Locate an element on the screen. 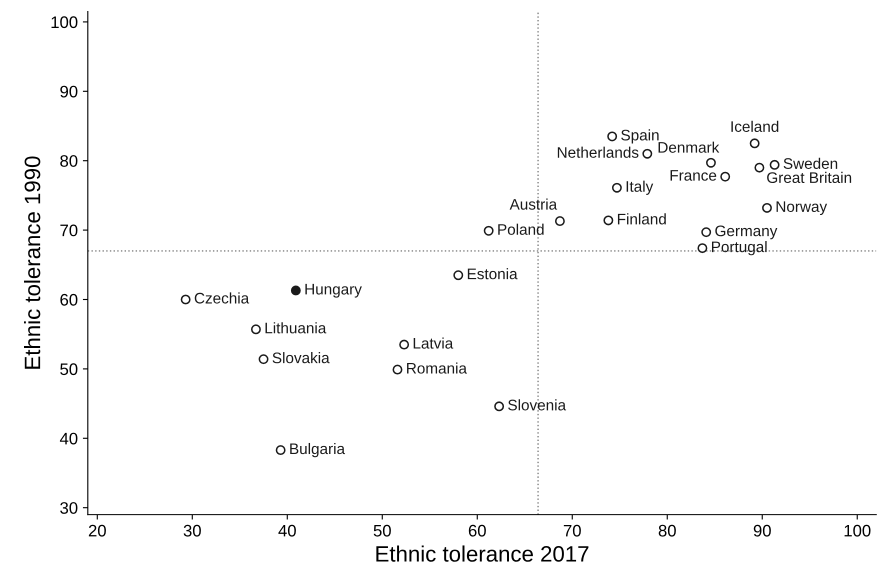 The height and width of the screenshot is (575, 878). annotation: France is located at coordinates (693, 175).